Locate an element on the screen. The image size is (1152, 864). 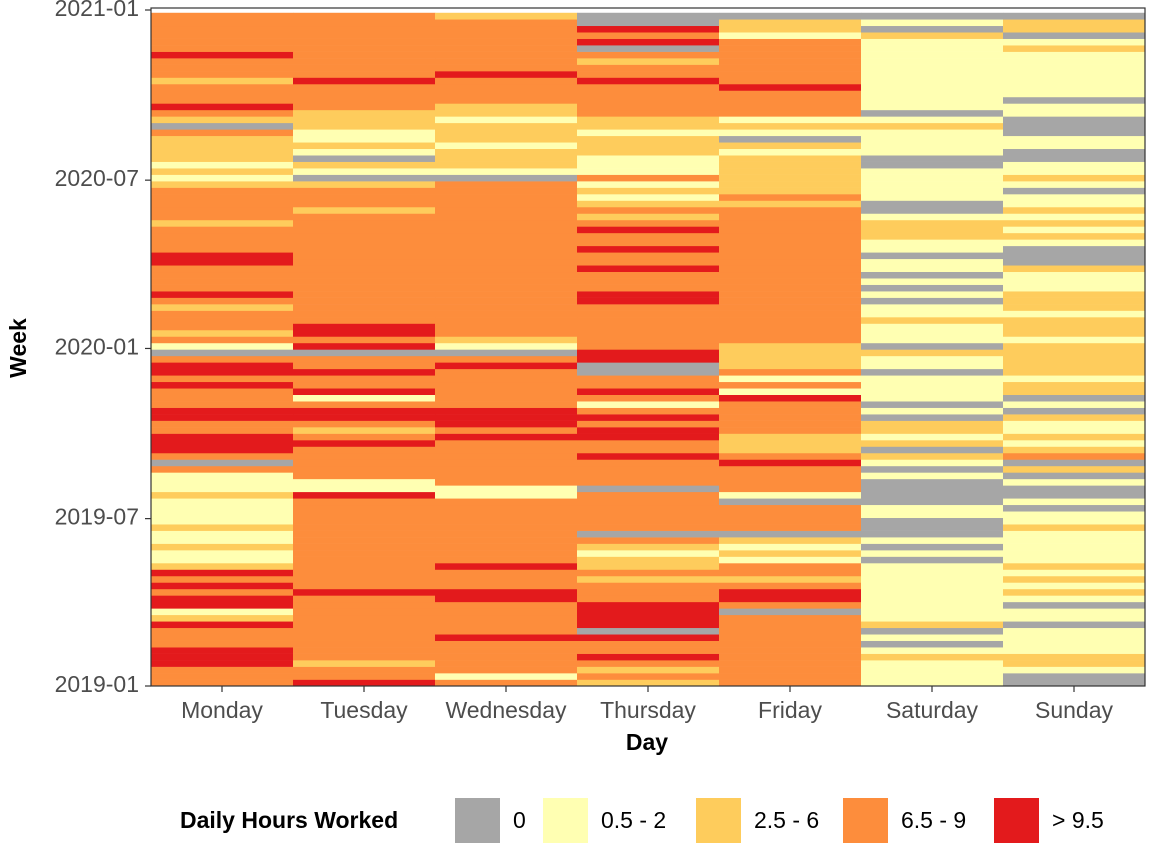
x-tick-label: Thursday is located at coordinates (648, 710).